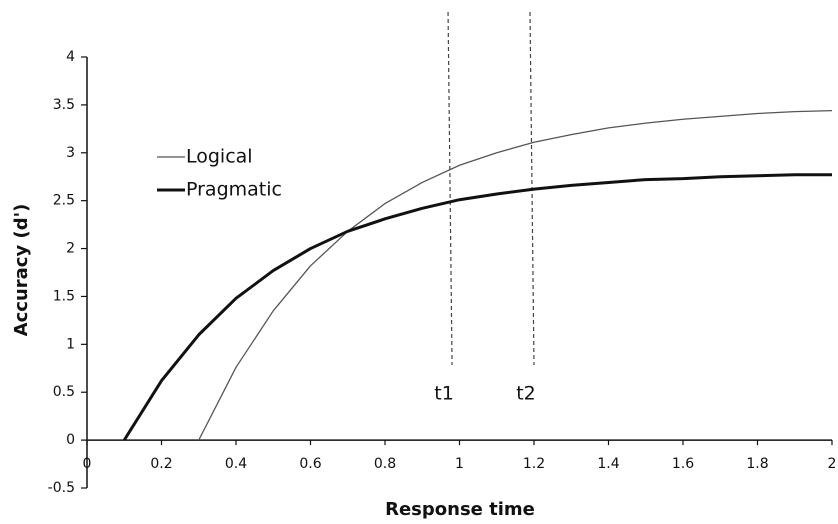 This screenshot has height=524, width=838. What do you see at coordinates (683, 464) in the screenshot?
I see `x-tick-label: 1.6` at bounding box center [683, 464].